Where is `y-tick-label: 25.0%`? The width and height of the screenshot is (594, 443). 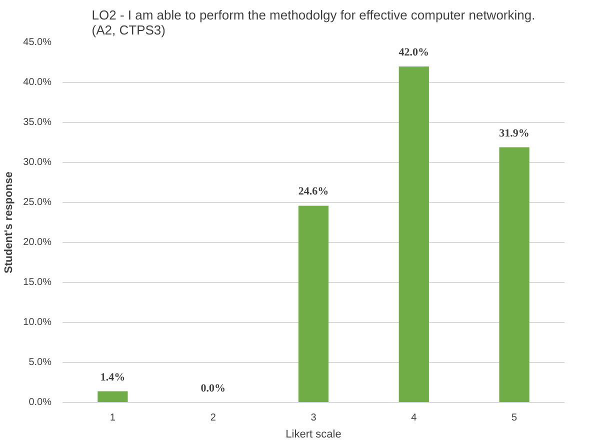
y-tick-label: 25.0% is located at coordinates (37, 202).